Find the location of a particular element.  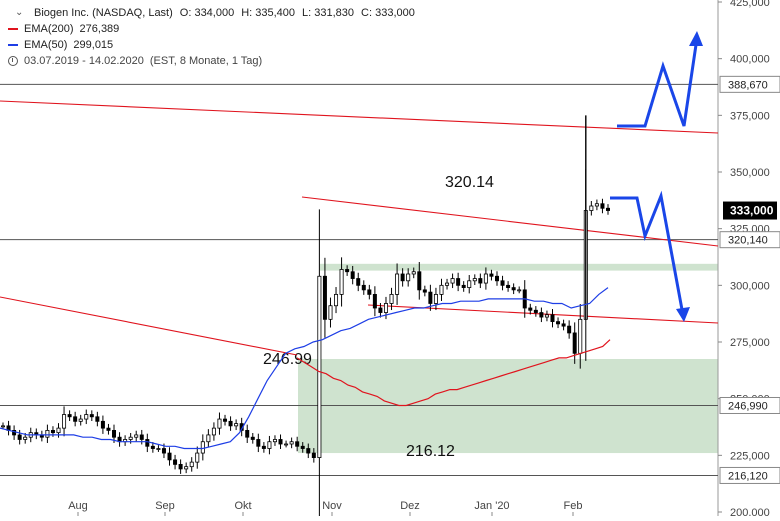

x-tick-label: Dez is located at coordinates (410, 506).